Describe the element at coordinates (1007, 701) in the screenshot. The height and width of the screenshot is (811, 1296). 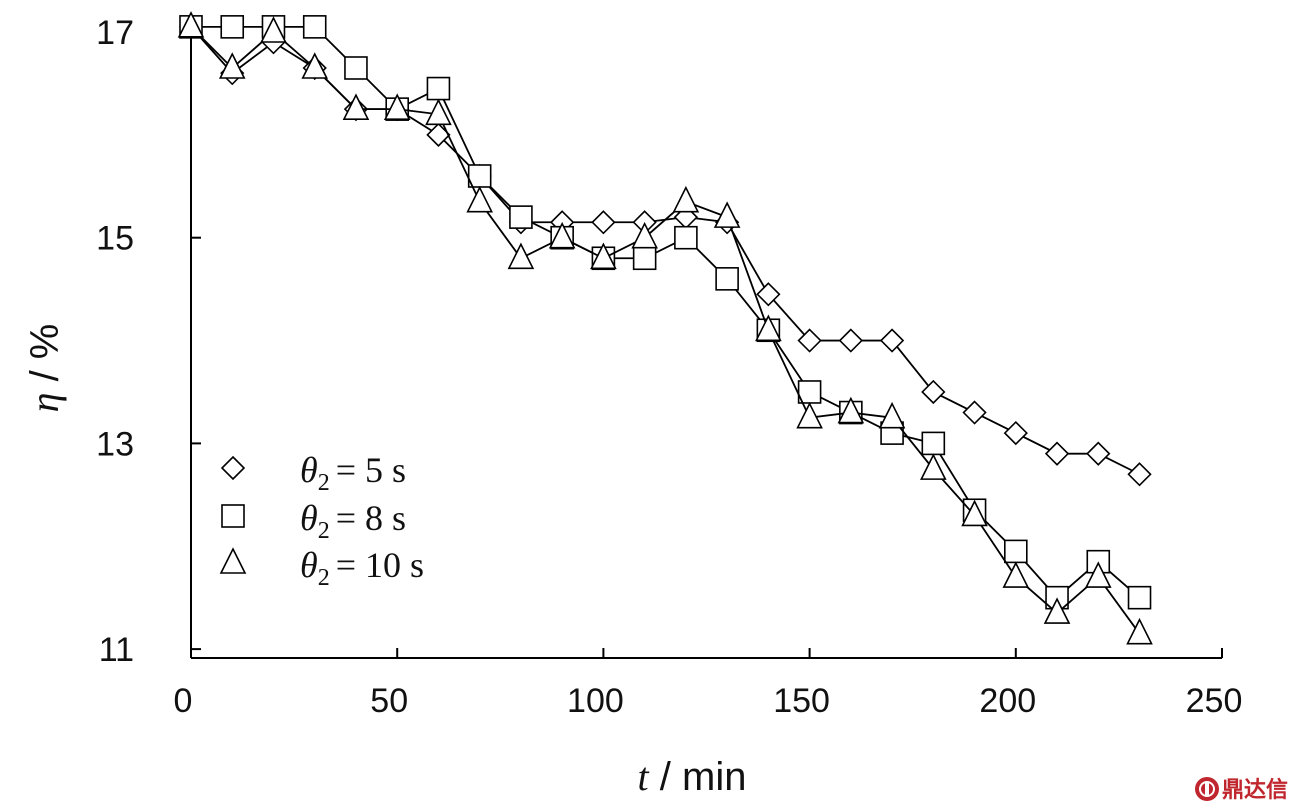
I see `x-tick-label: 200` at that location.